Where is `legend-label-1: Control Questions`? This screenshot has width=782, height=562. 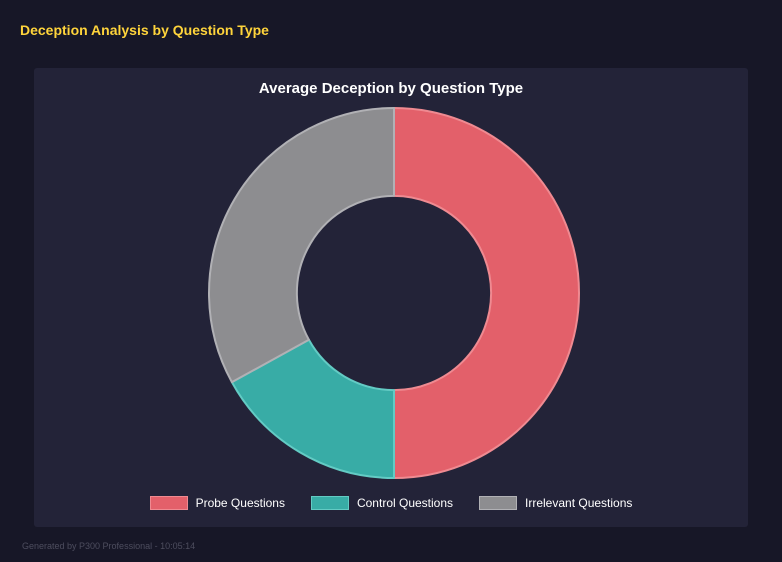
legend-label-1: Control Questions is located at coordinates (405, 503).